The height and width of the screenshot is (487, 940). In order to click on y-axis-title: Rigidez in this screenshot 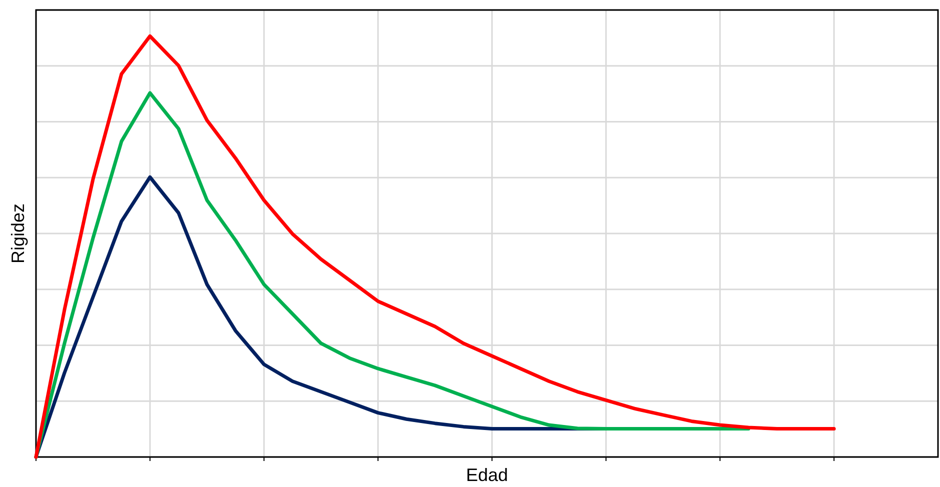, I will do `click(18, 233)`.